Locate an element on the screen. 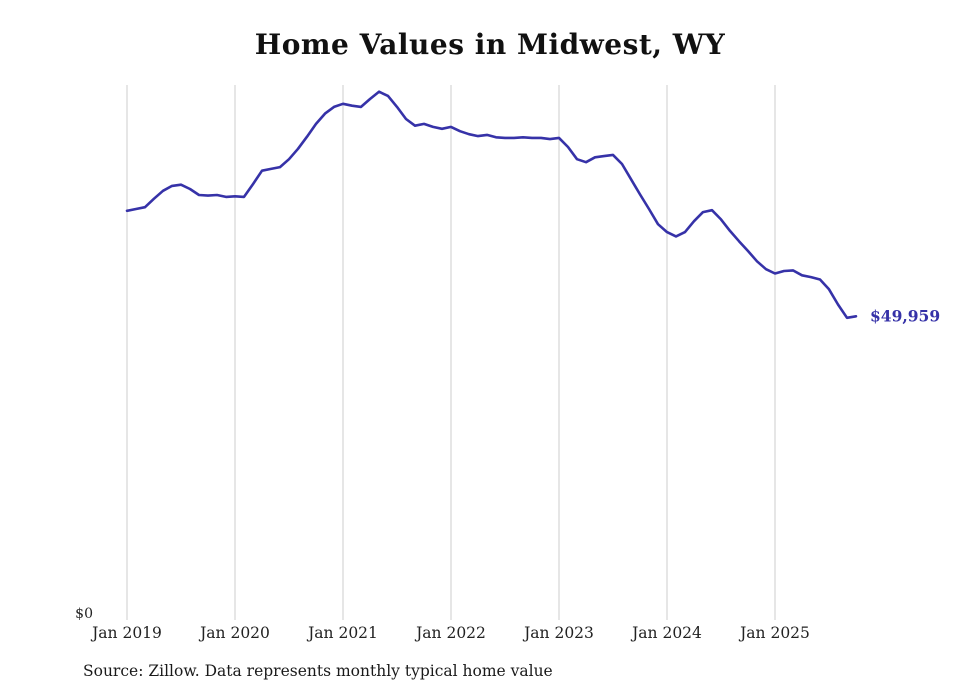 The image size is (980, 699). series-end-value-label: $49,959 is located at coordinates (905, 316).